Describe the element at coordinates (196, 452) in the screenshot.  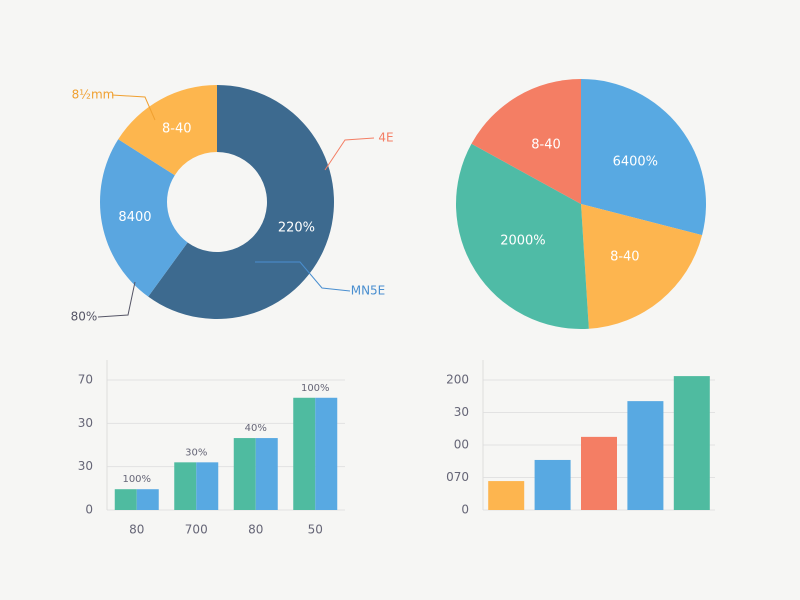
I see `bar-label: 30%` at that location.